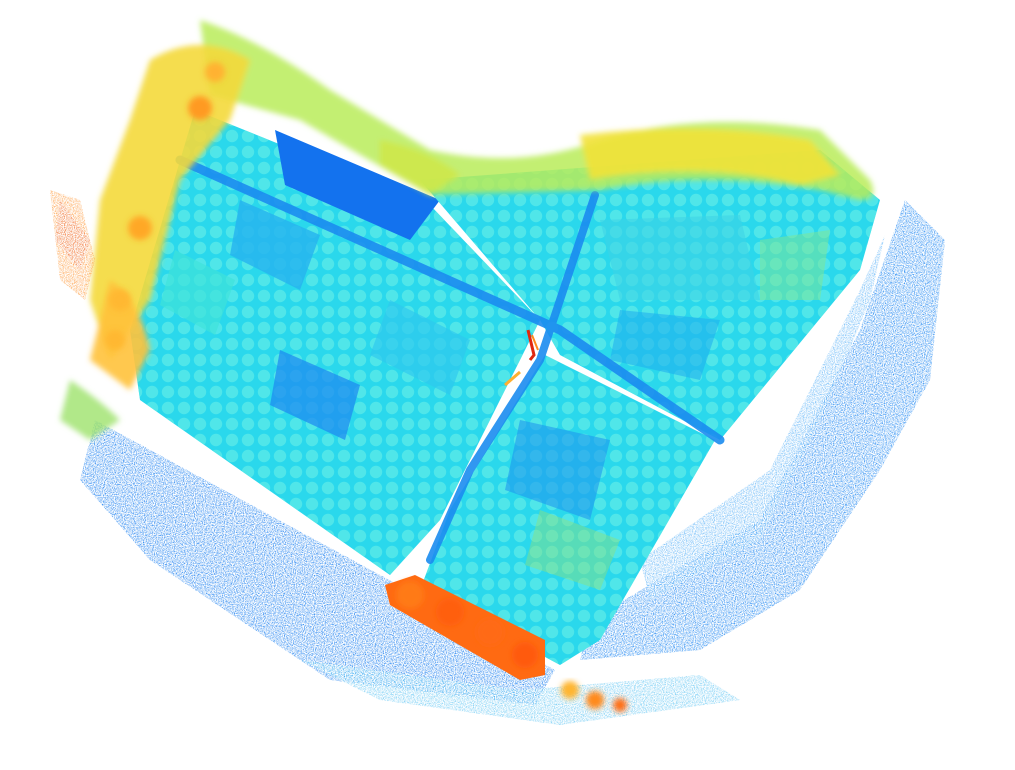 The height and width of the screenshot is (770, 1015). I want to click on scattered-points-left, so click(72, 245).